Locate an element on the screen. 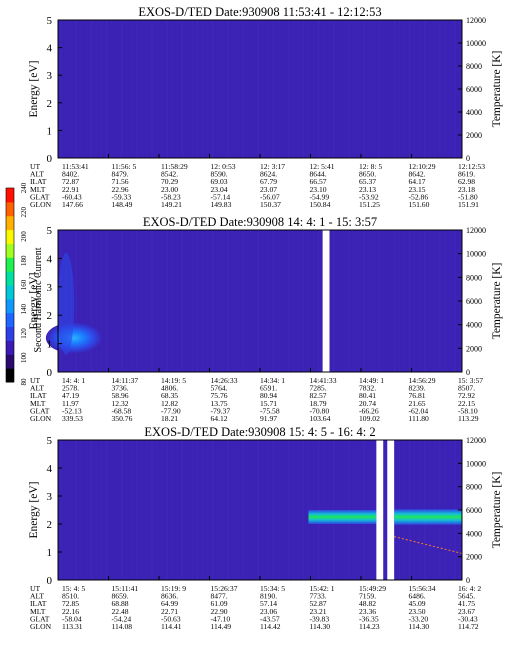 This screenshot has width=505, height=654. table-cell: 23.04 is located at coordinates (219, 189).